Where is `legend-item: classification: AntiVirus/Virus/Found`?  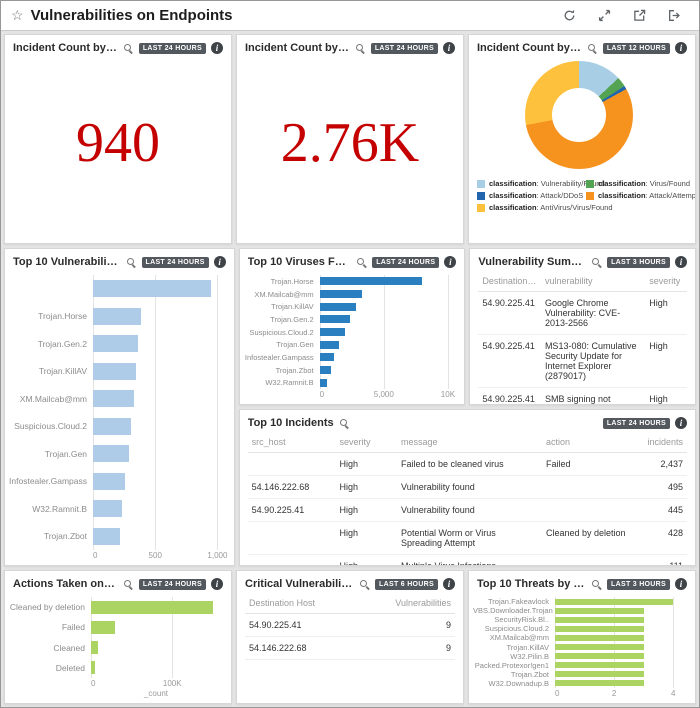
legend-item: classification: AntiVirus/Virus/Found is located at coordinates (545, 207).